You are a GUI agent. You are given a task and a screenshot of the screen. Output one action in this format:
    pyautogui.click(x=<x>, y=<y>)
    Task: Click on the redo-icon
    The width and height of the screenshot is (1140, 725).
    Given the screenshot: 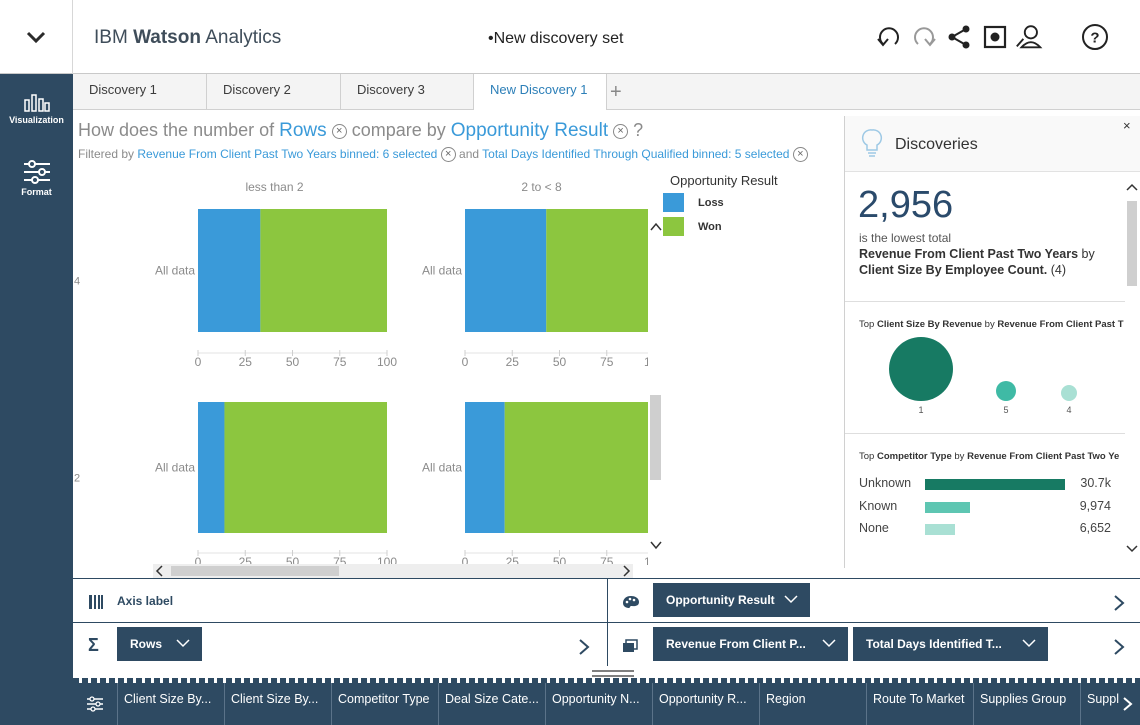 What is the action you would take?
    pyautogui.click(x=924, y=37)
    